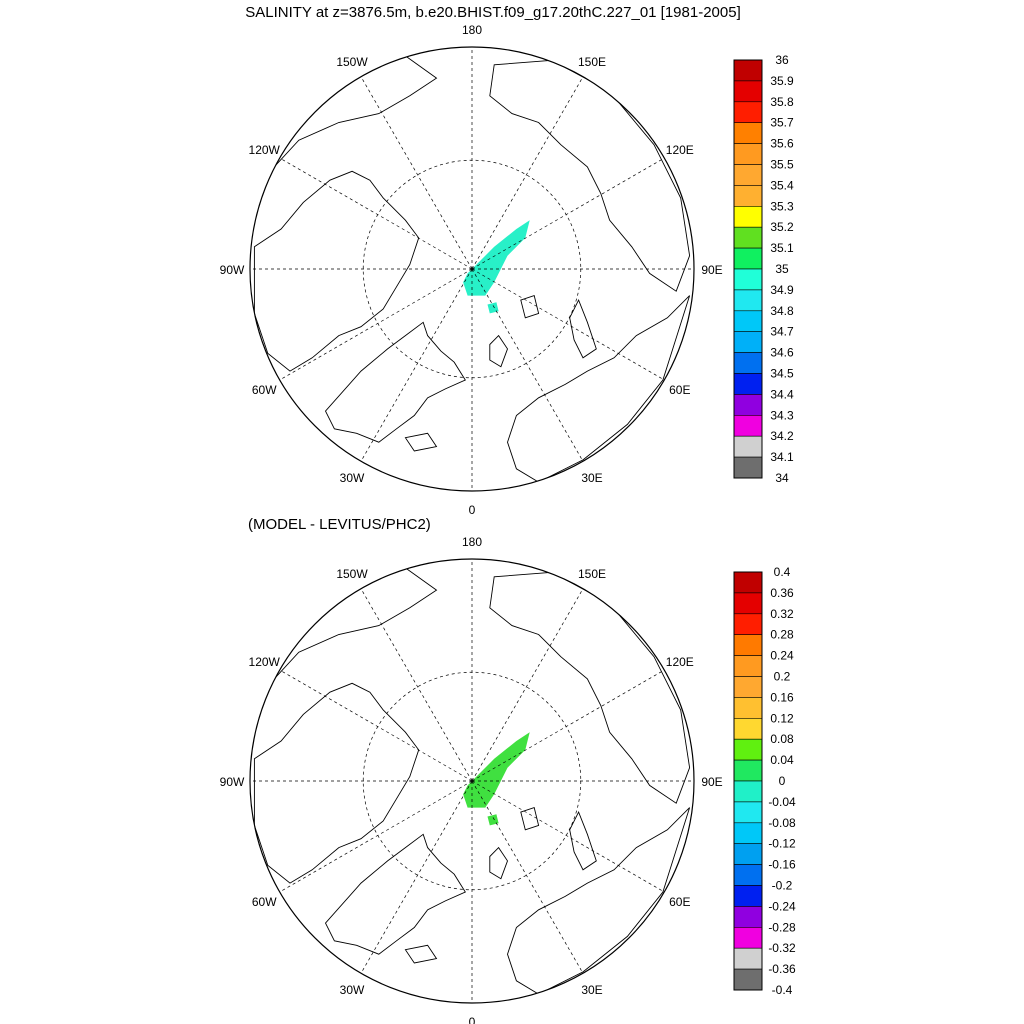  I want to click on colorbar-label-4: 35.6, so click(782, 144).